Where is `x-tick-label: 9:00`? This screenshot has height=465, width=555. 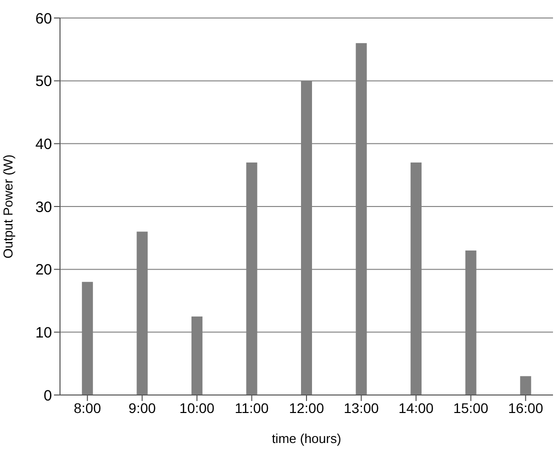
x-tick-label: 9:00 is located at coordinates (142, 408).